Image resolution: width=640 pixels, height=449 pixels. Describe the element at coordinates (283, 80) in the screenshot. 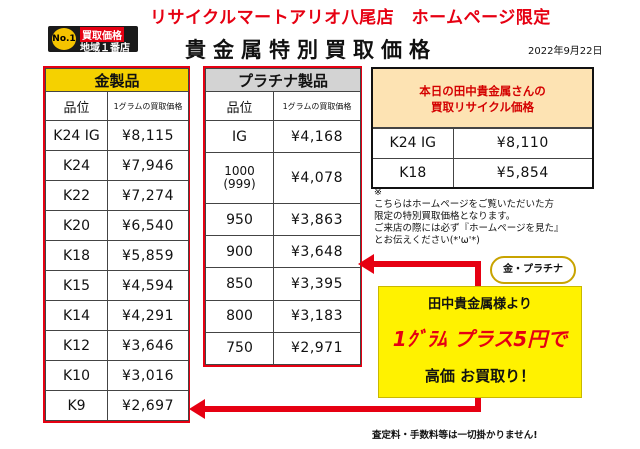

I see `platinum-table-title: プラチナ製品` at that location.